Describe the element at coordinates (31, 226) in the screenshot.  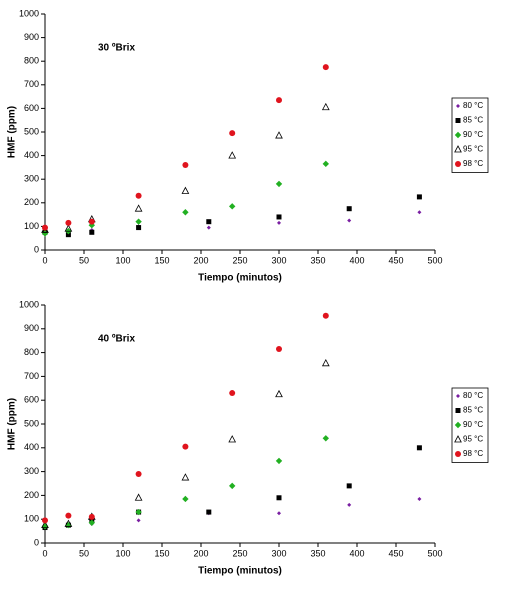
I see `y-tick-label: 100` at that location.